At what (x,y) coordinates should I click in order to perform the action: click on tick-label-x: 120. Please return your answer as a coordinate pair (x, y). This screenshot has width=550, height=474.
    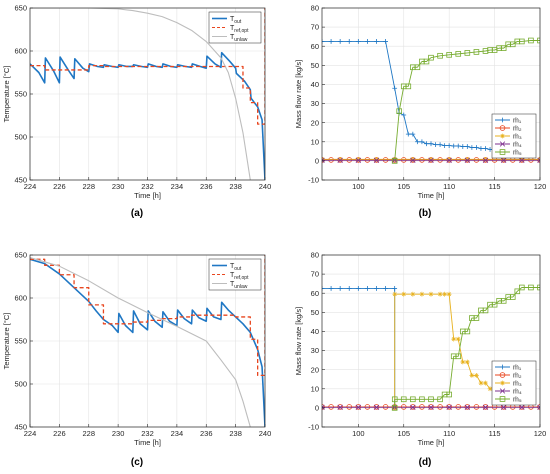
    Looking at the image, I should click on (540, 186).